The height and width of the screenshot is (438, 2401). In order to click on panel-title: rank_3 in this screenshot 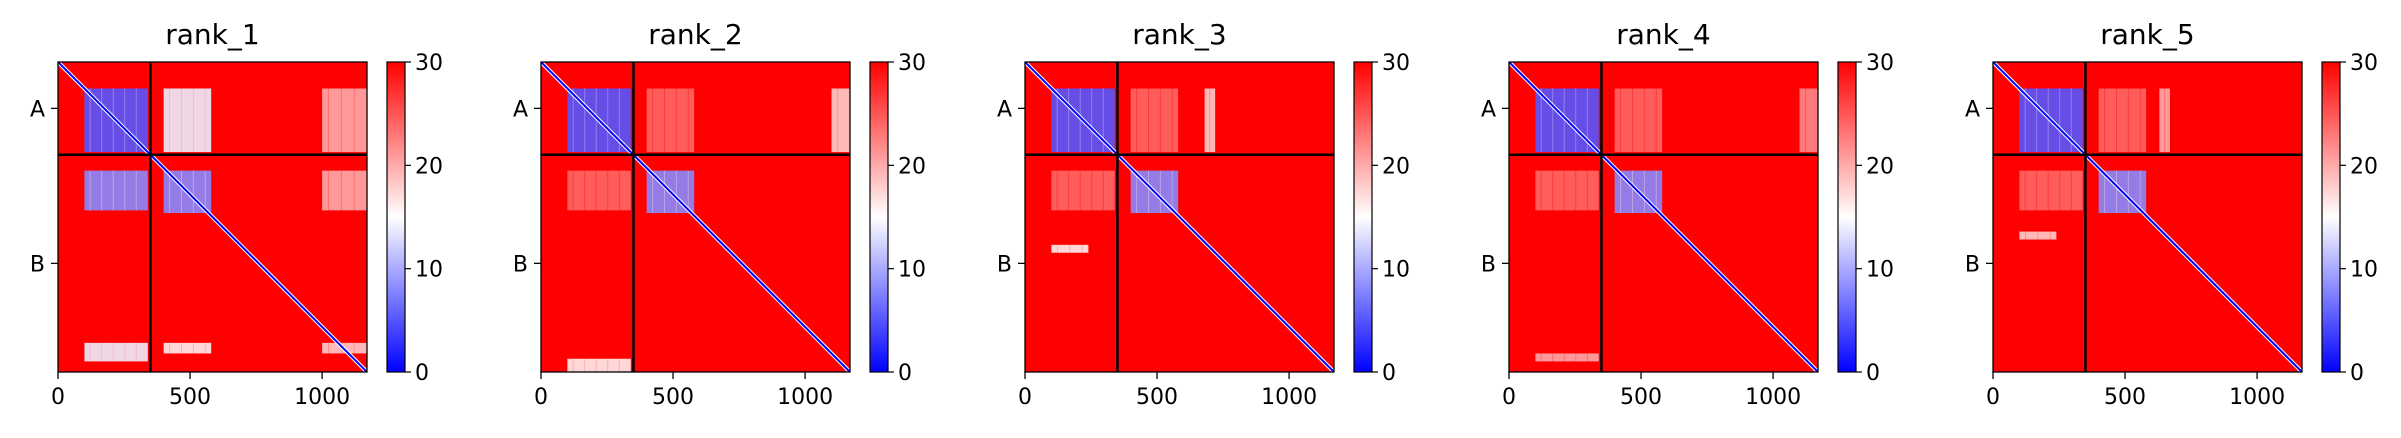, I will do `click(1179, 34)`.